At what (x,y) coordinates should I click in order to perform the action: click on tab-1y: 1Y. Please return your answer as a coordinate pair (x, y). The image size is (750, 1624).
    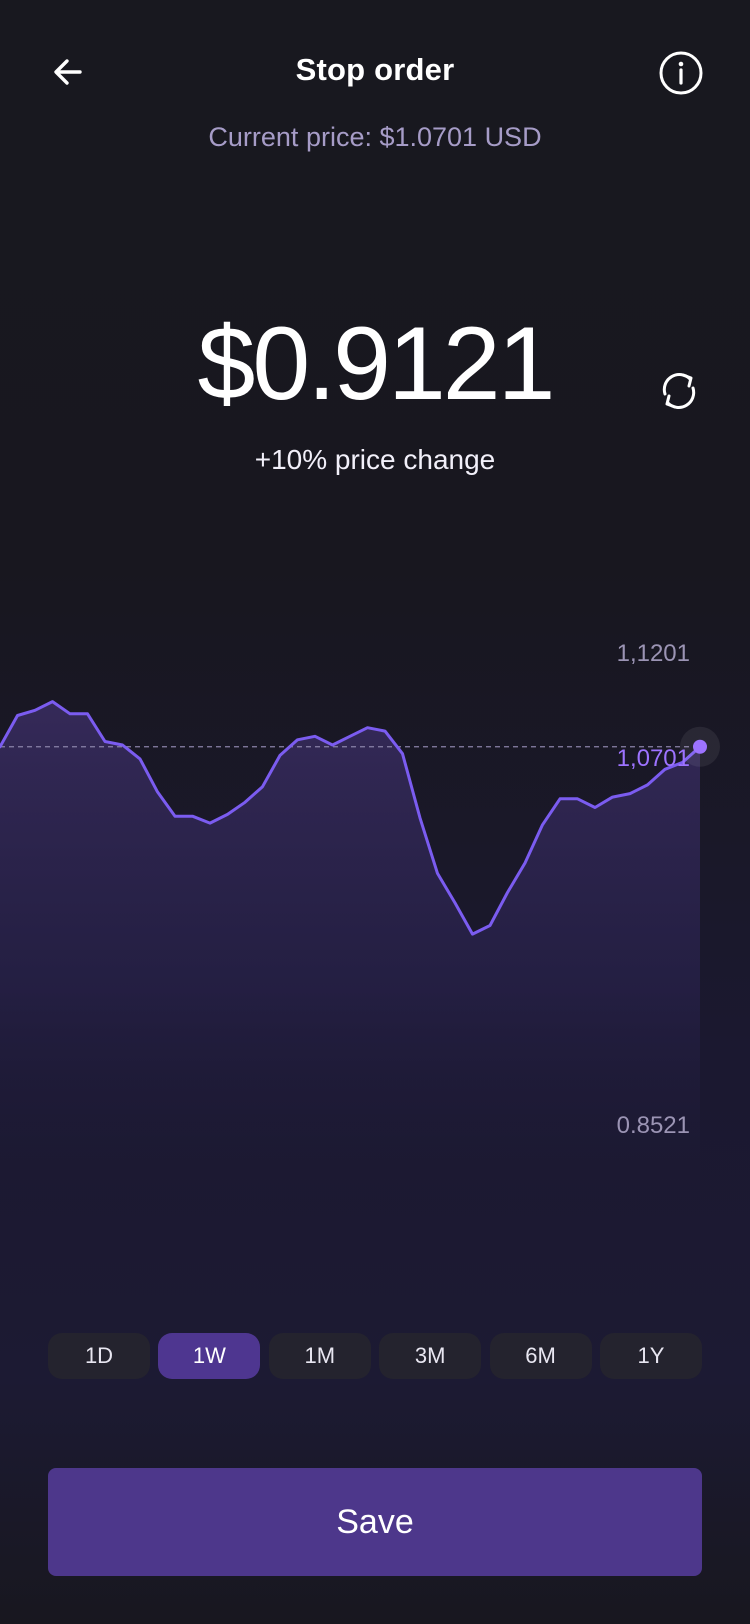
    Looking at the image, I should click on (650, 1356).